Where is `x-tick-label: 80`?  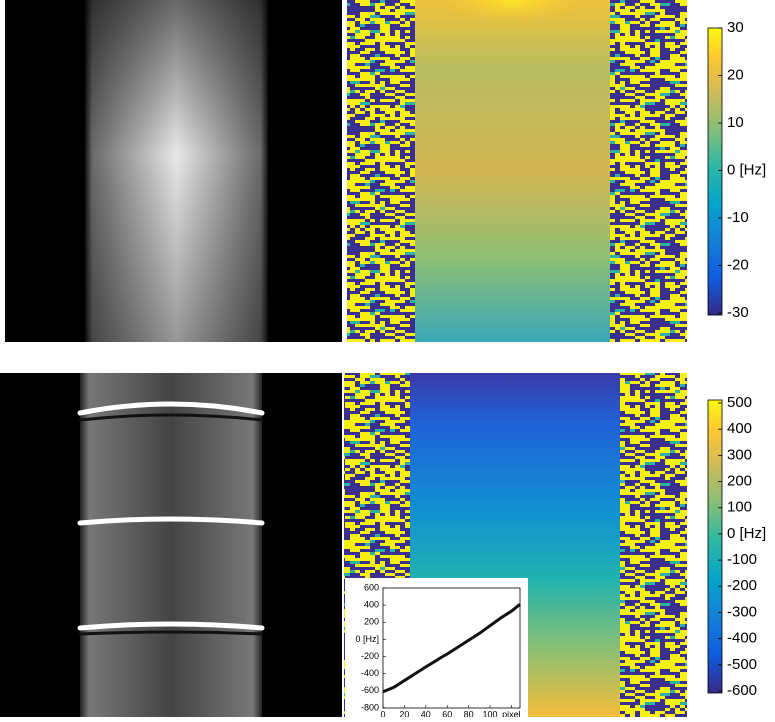 x-tick-label: 80 is located at coordinates (469, 713).